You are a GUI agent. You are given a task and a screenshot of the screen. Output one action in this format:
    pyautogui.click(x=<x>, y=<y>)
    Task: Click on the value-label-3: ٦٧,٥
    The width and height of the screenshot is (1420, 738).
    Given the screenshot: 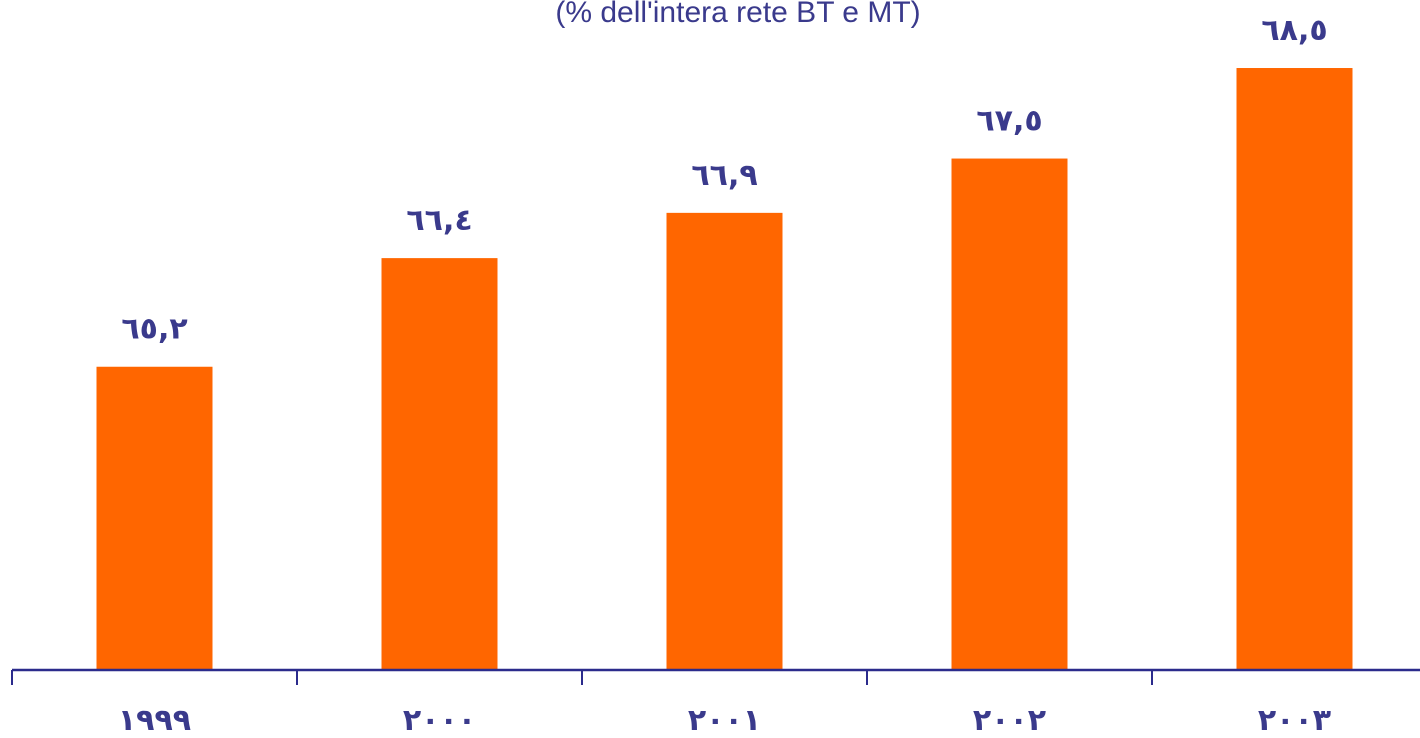 What is the action you would take?
    pyautogui.click(x=1009, y=121)
    